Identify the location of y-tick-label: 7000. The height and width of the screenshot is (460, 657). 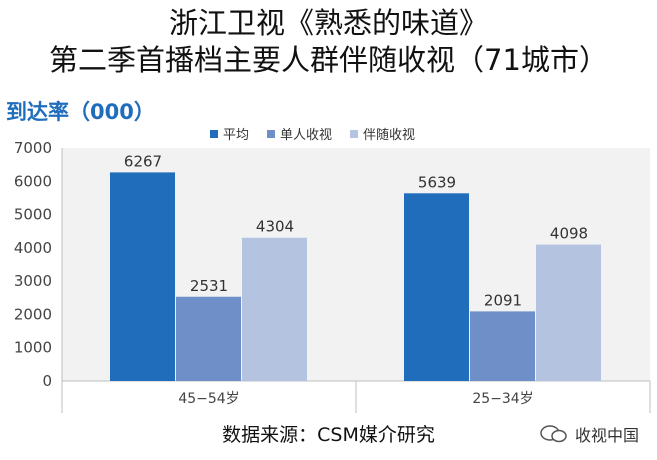
(33, 148).